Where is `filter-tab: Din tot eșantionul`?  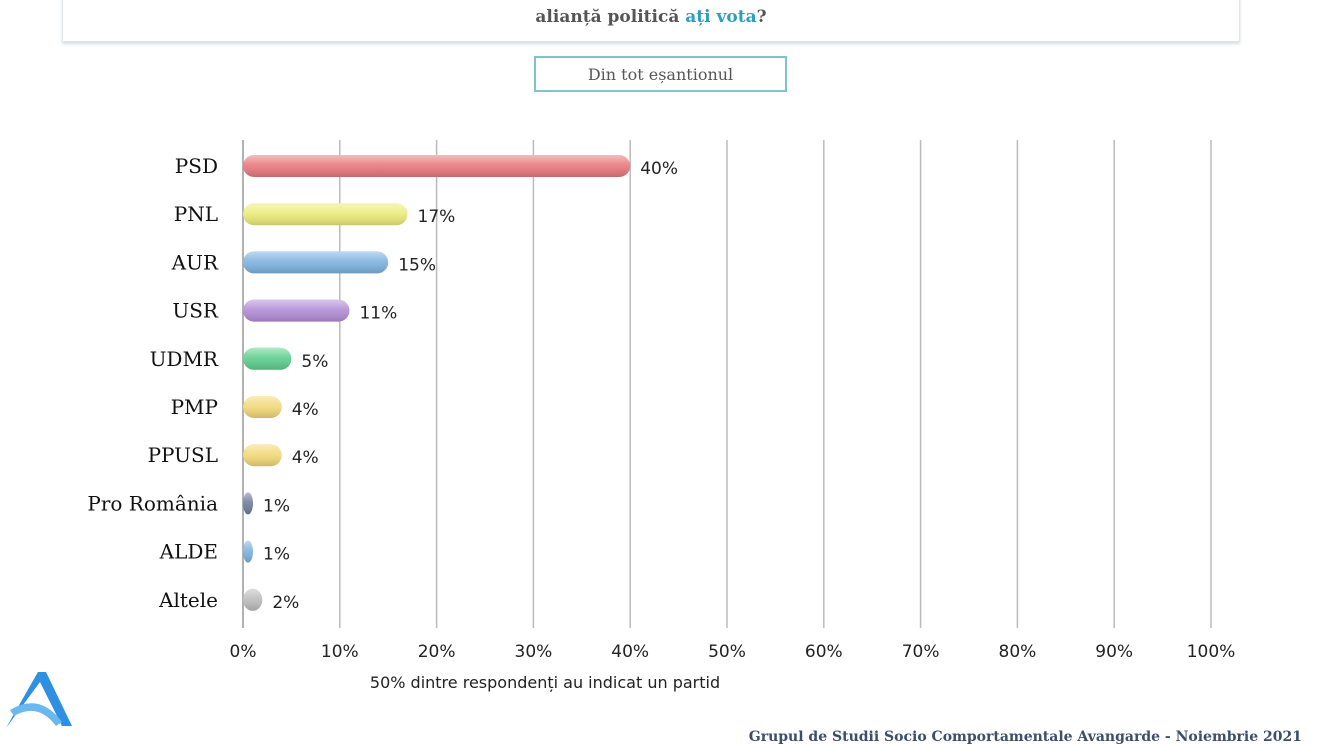 filter-tab: Din tot eșantionul is located at coordinates (660, 74).